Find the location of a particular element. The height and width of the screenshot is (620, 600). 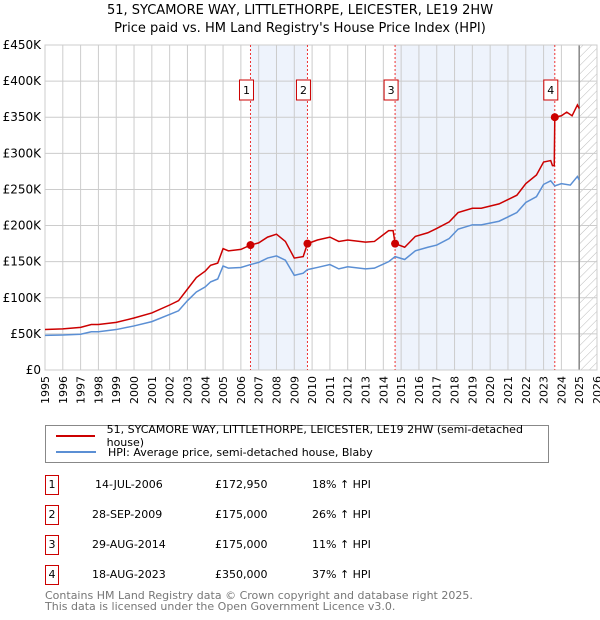

y-tick-label: £450K is located at coordinates (23, 45).